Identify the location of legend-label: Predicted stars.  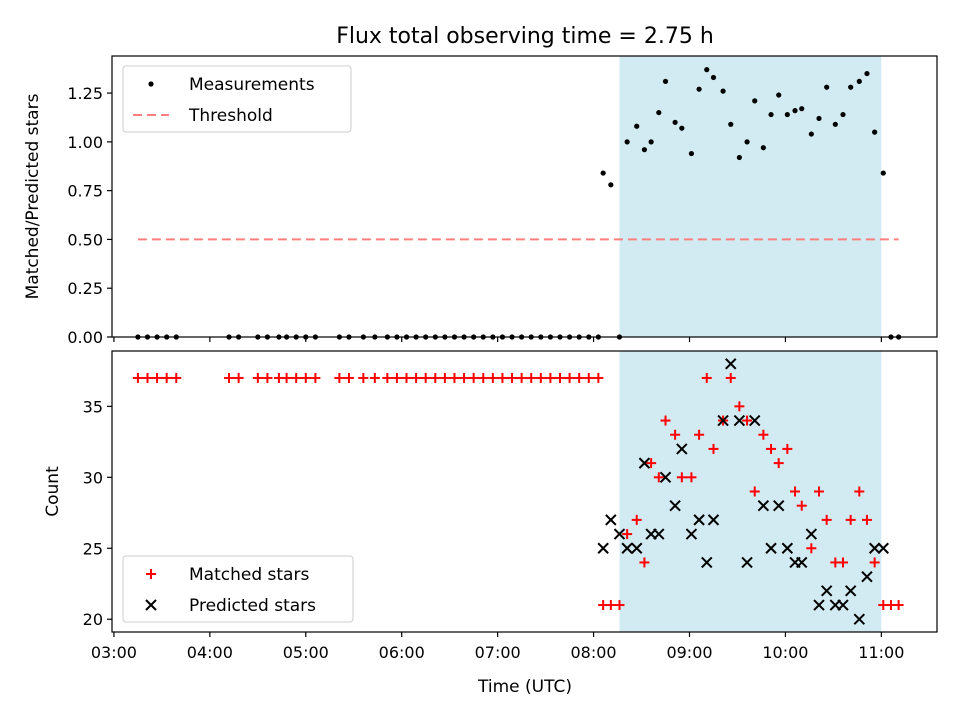
(252, 606).